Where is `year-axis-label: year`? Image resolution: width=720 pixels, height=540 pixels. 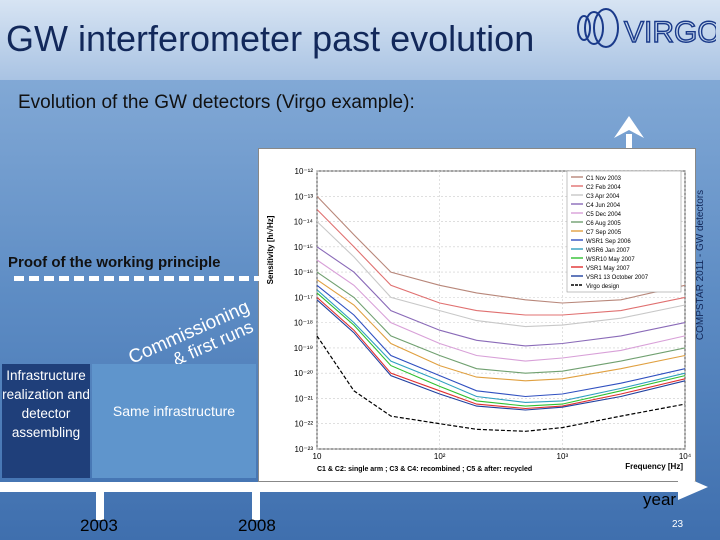 year-axis-label: year is located at coordinates (660, 499).